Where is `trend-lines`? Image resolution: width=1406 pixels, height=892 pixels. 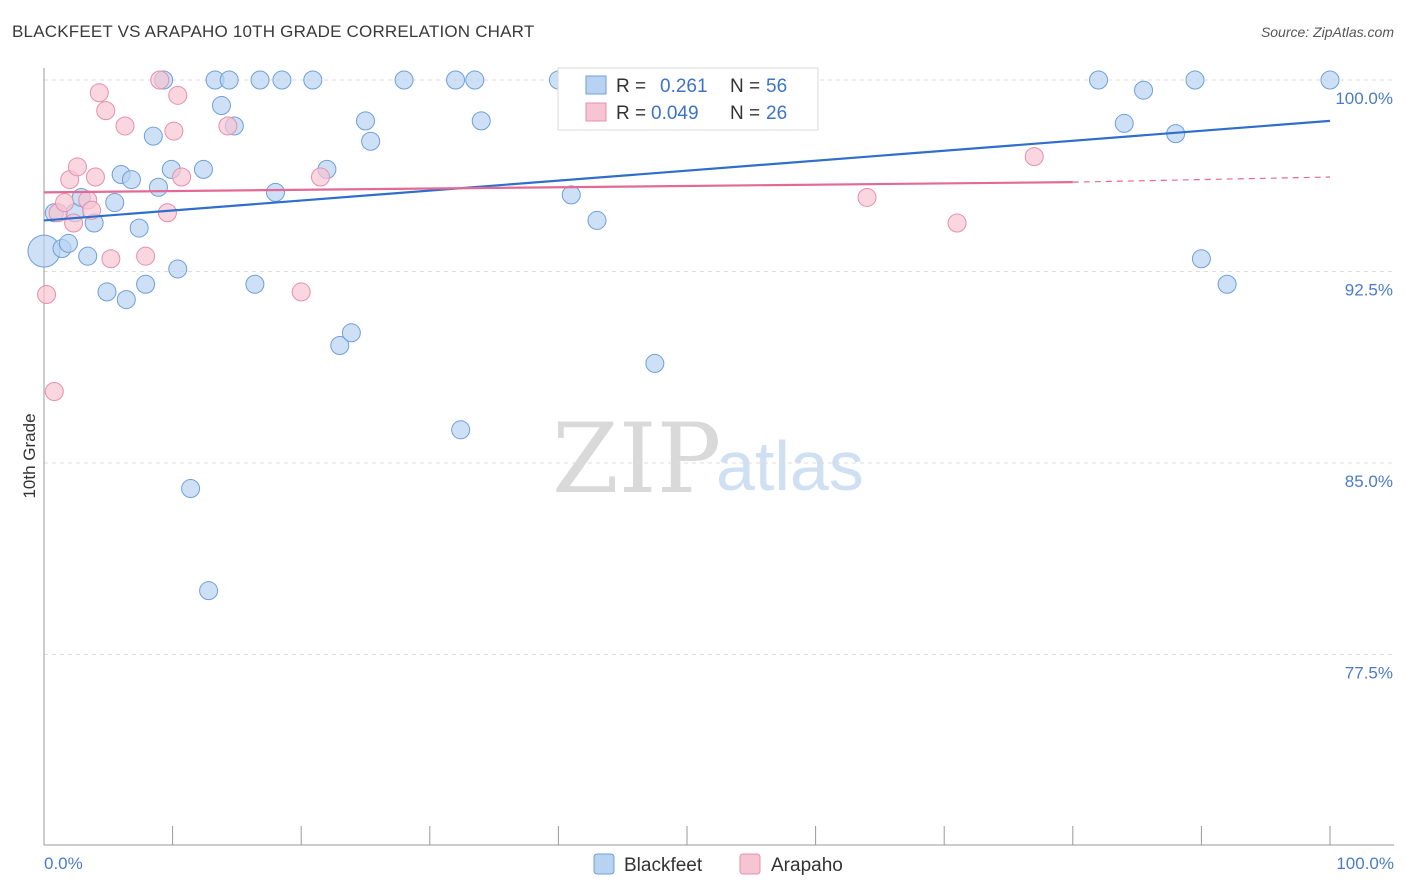
trend-lines is located at coordinates (687, 170).